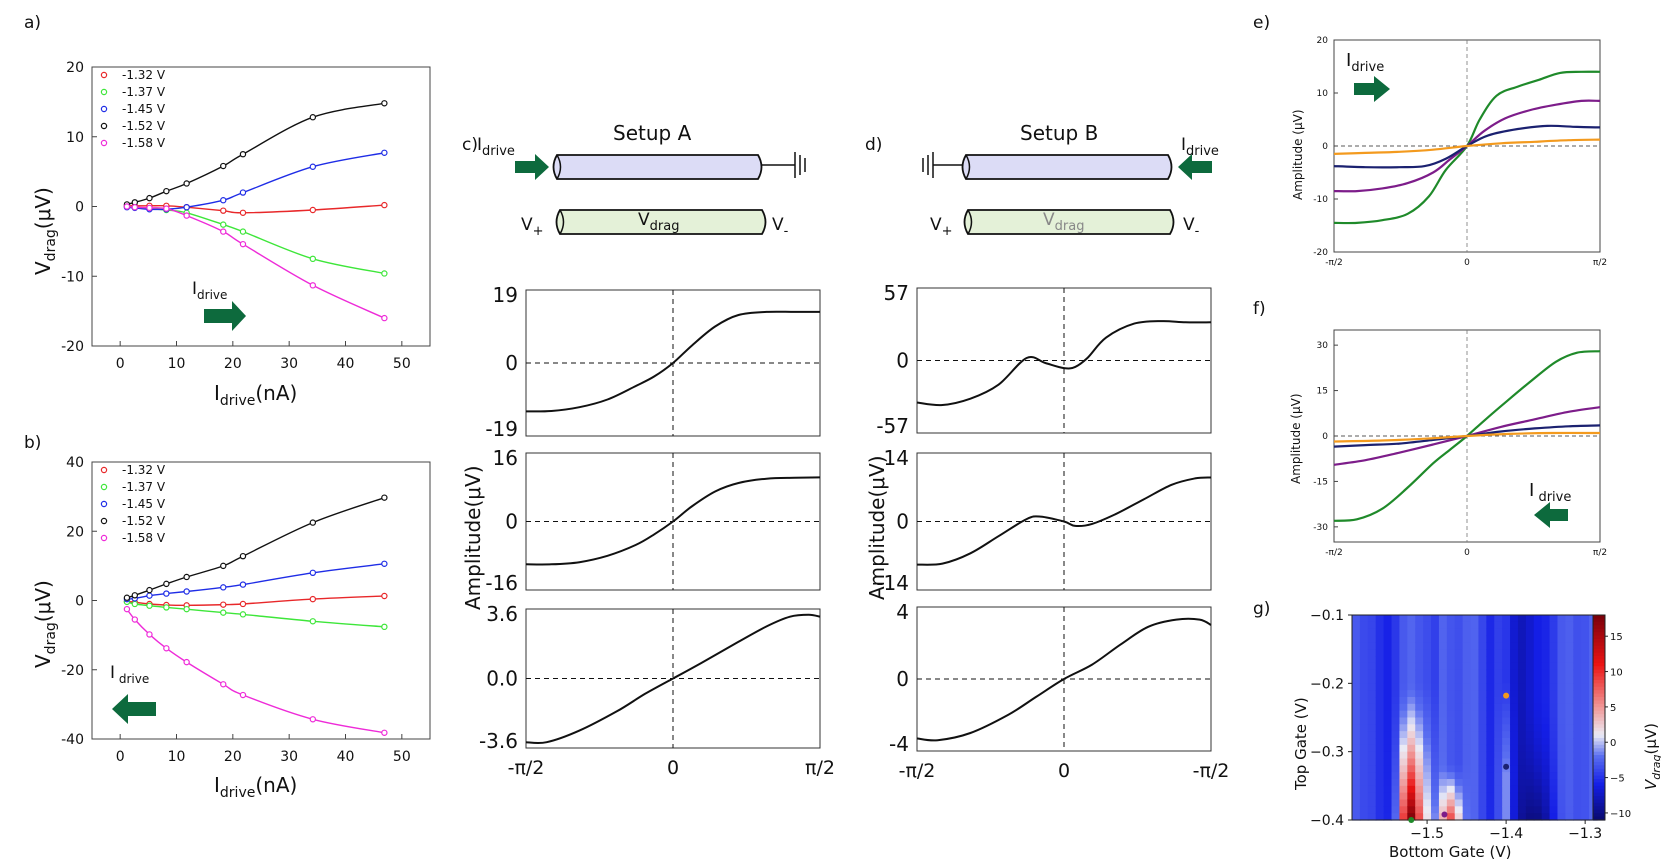  I want to click on series-line-orange, so click(1467, 146).